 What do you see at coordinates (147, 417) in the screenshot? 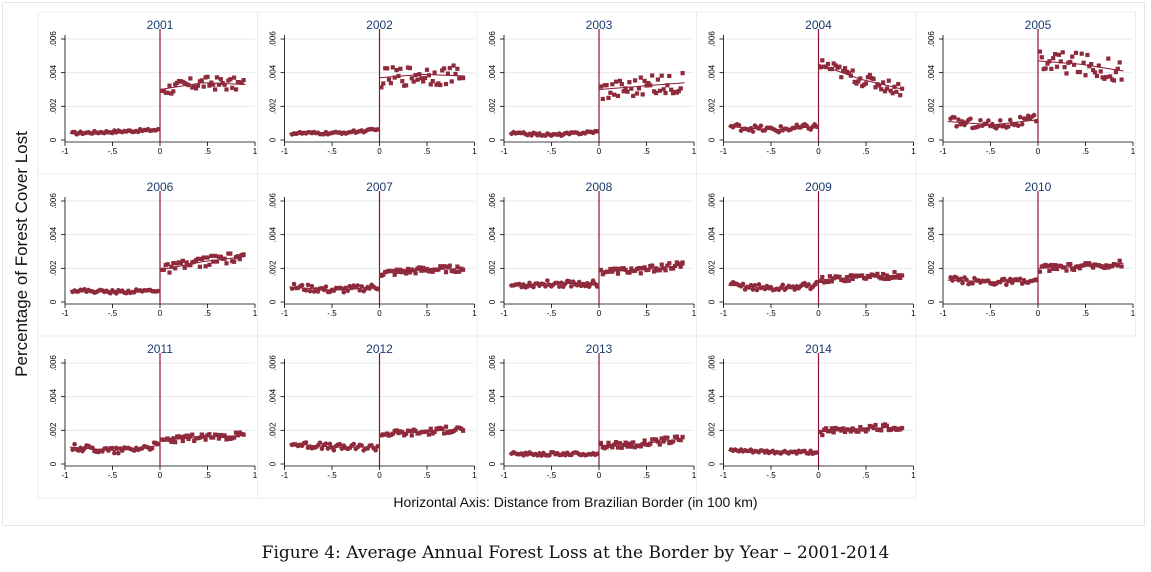
I see `panel-2011: 2011 0 .002 .004 .006 -1 -.5 0 .5 1` at bounding box center [147, 417].